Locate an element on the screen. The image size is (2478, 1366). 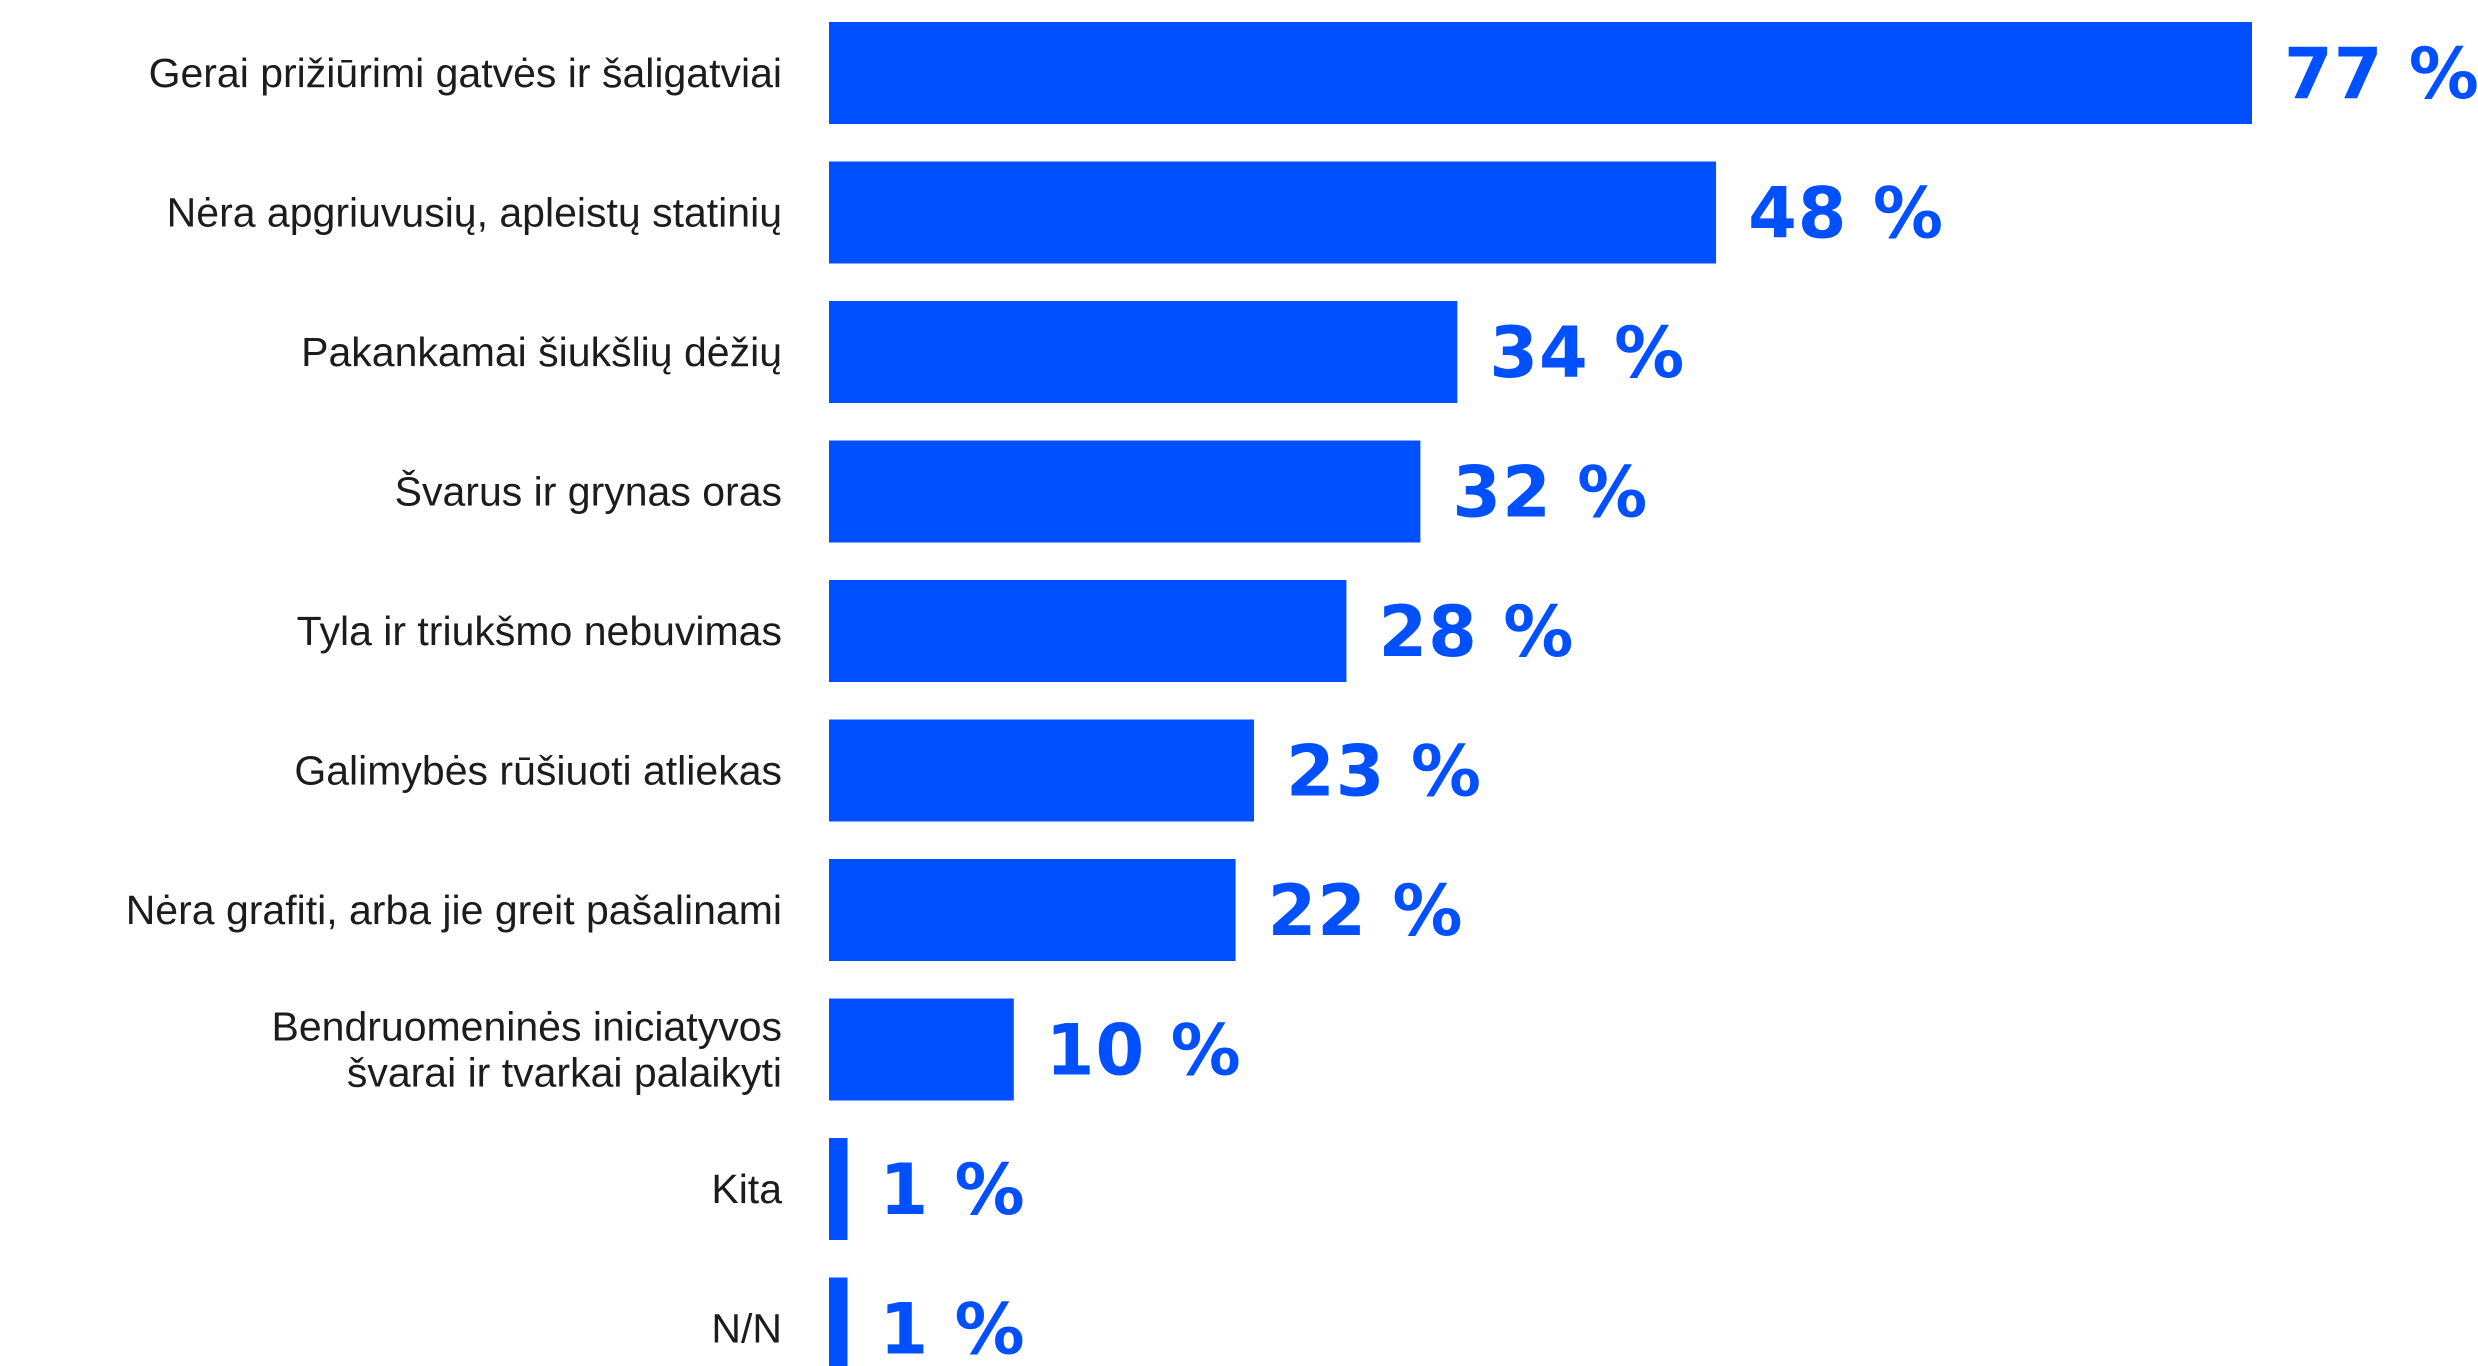
category-label-line: Nėra apgriuvusių, apleistų statinių is located at coordinates (474, 213).